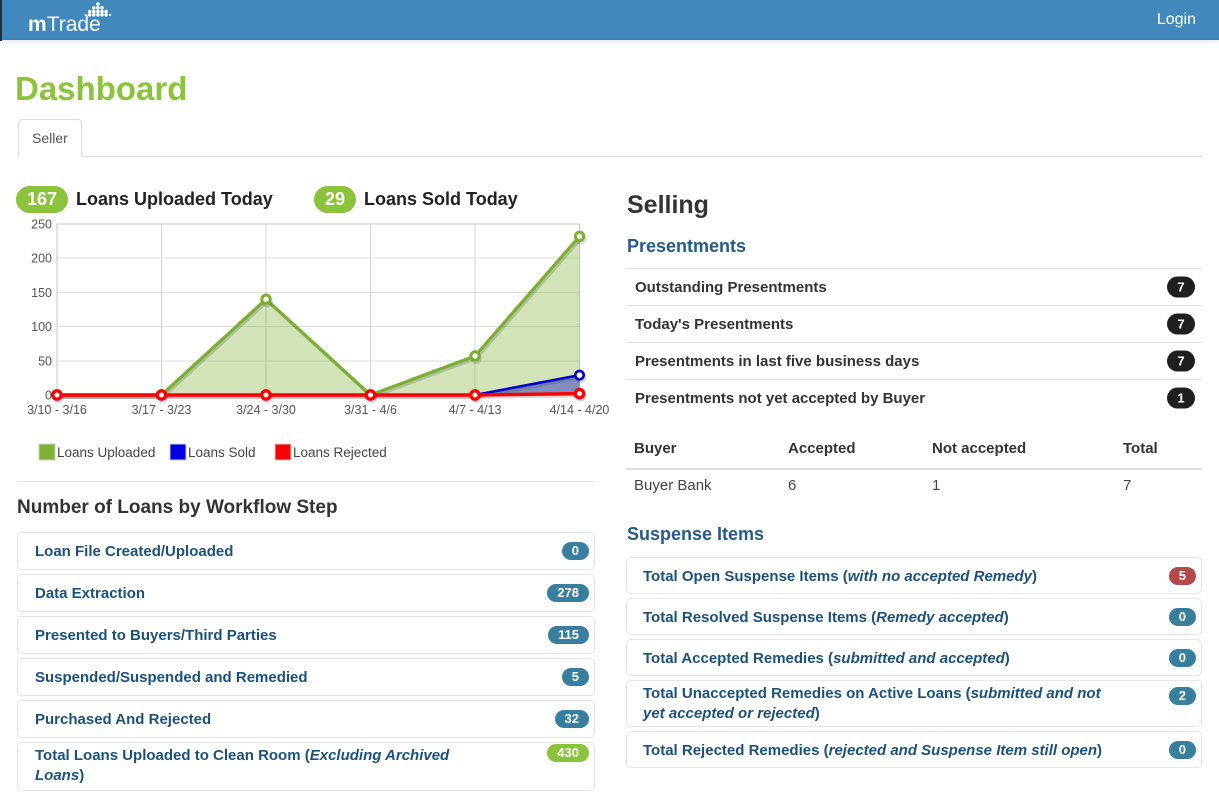 Image resolution: width=1219 pixels, height=792 pixels. Describe the element at coordinates (41, 225) in the screenshot. I see `svg-text: 250` at that location.